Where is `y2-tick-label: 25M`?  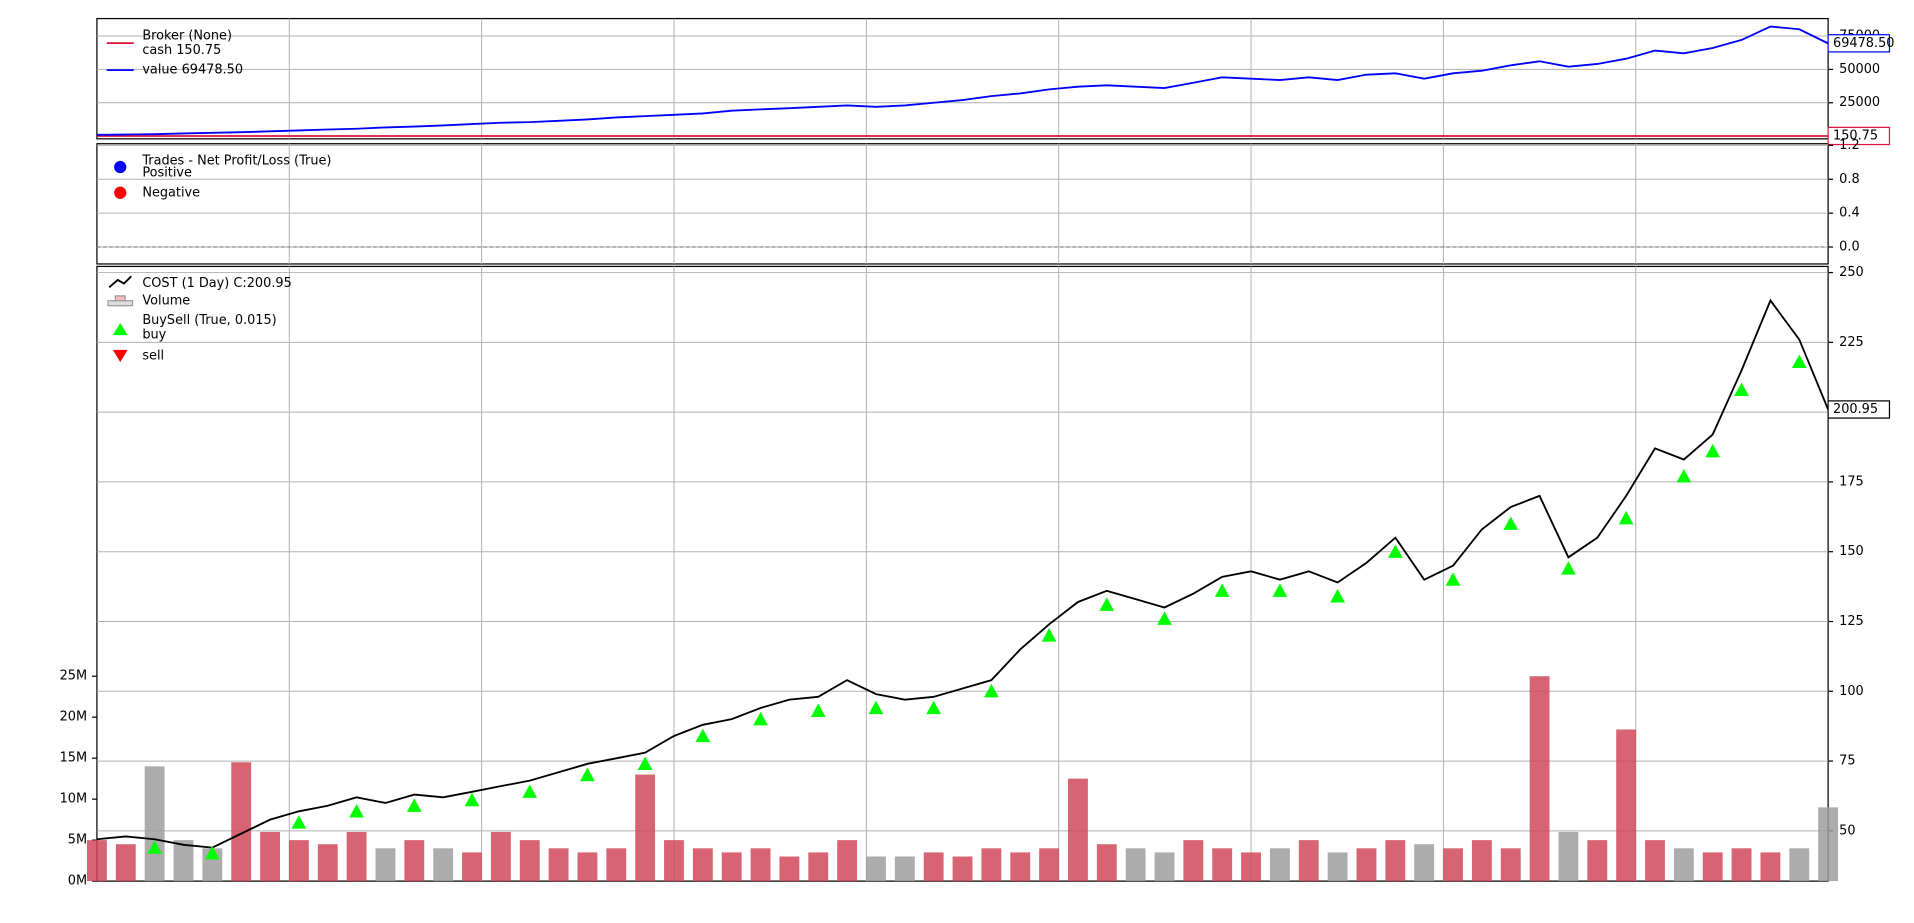
y2-tick-label: 25M is located at coordinates (74, 676).